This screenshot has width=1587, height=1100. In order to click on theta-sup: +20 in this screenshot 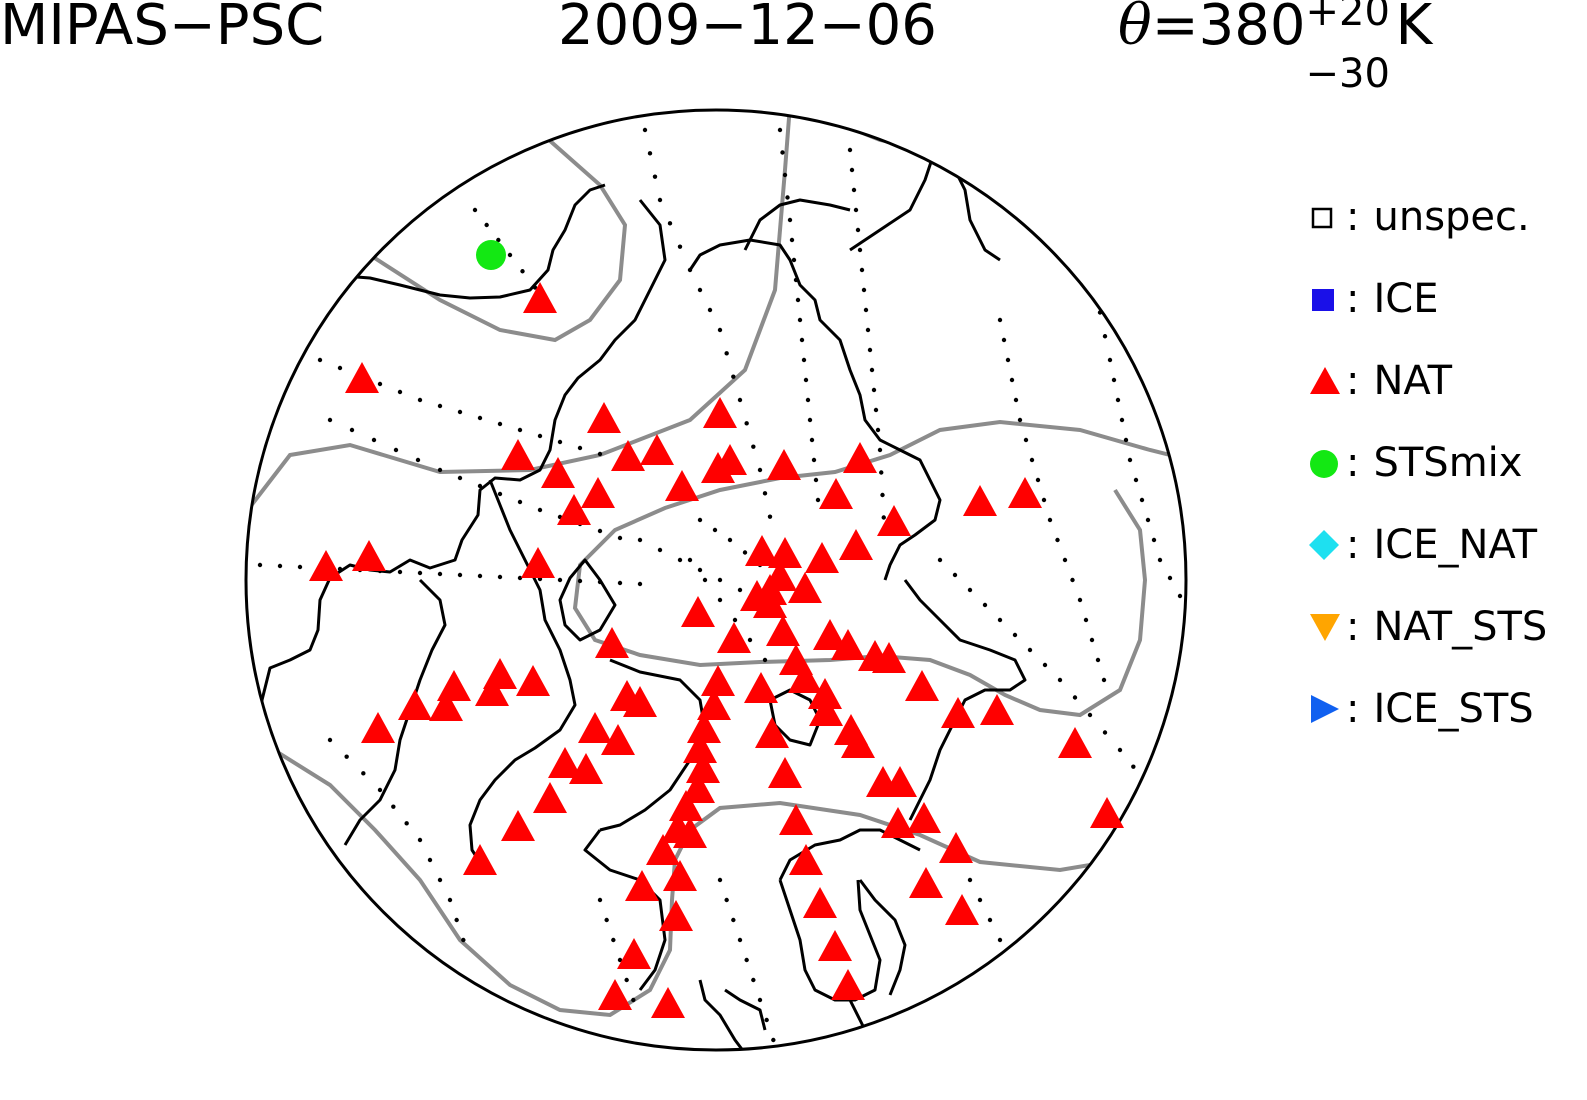, I will do `click(1347, 17)`.